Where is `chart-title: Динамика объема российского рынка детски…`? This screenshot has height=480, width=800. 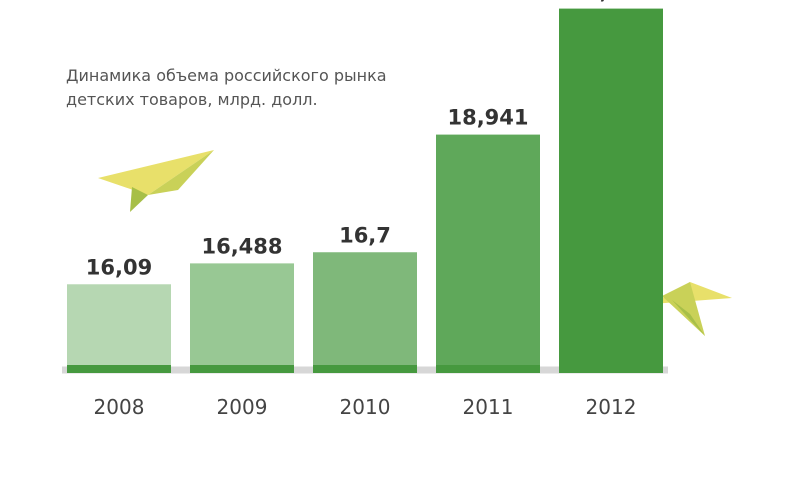 chart-title: Динамика объема российского рынка детски… is located at coordinates (226, 87).